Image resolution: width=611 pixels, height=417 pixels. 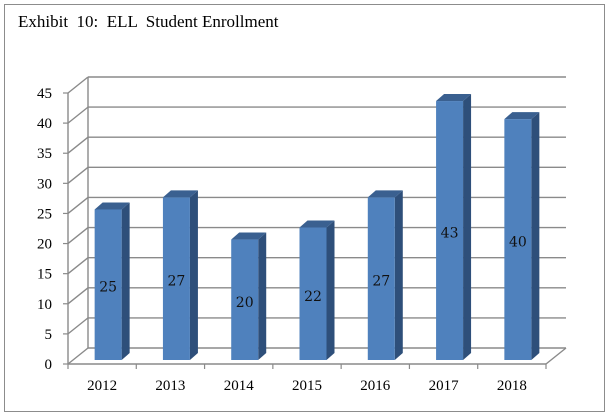 What do you see at coordinates (313, 297) in the screenshot?
I see `data-label: 22` at bounding box center [313, 297].